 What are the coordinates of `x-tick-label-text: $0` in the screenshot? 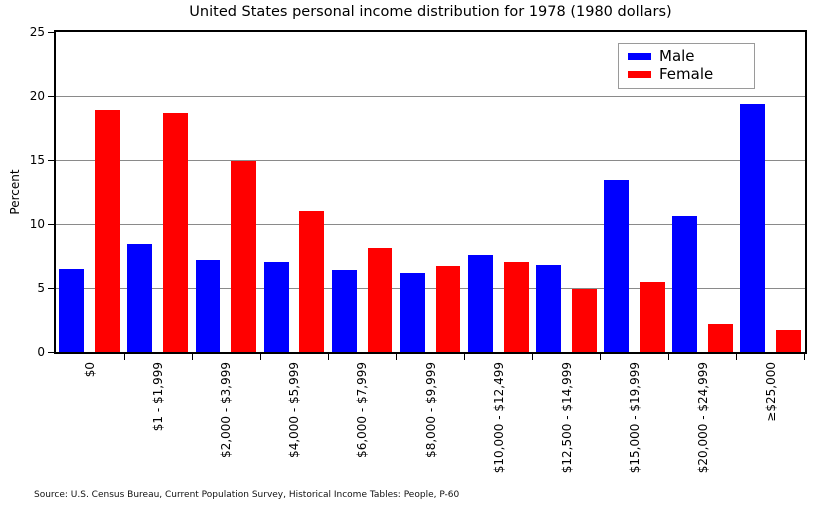 It's located at (90, 370).